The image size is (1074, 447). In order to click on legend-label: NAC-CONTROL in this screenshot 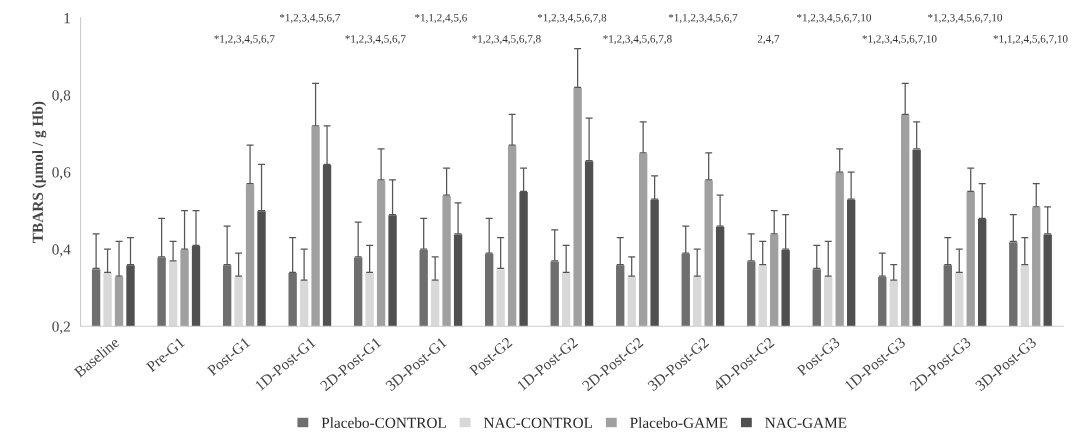, I will do `click(538, 423)`.